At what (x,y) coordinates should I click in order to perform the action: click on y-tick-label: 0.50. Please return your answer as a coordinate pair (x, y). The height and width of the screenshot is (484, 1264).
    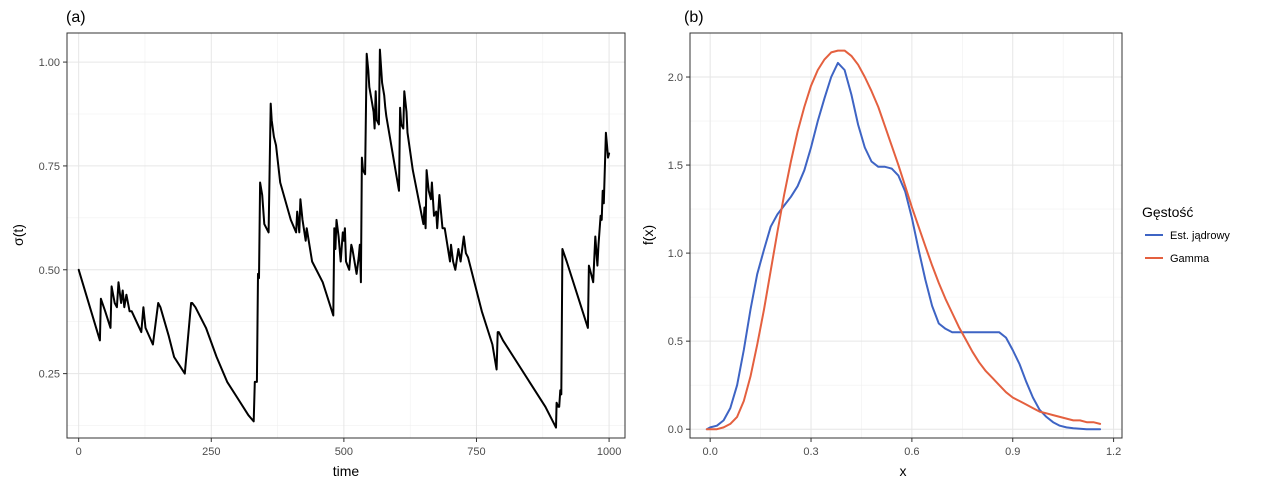
    Looking at the image, I should click on (49, 271).